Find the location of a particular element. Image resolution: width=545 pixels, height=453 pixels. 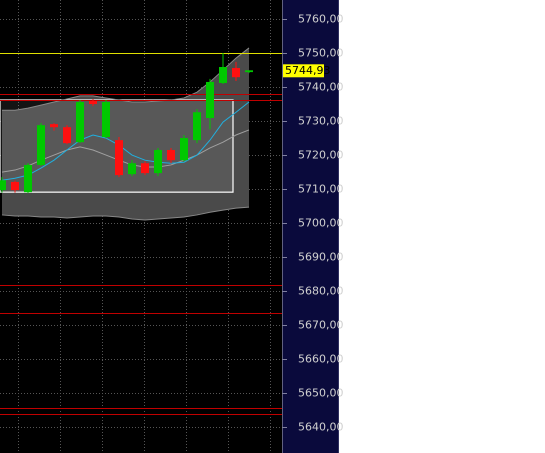

y-tick-label: 5740,00 is located at coordinates (321, 87).